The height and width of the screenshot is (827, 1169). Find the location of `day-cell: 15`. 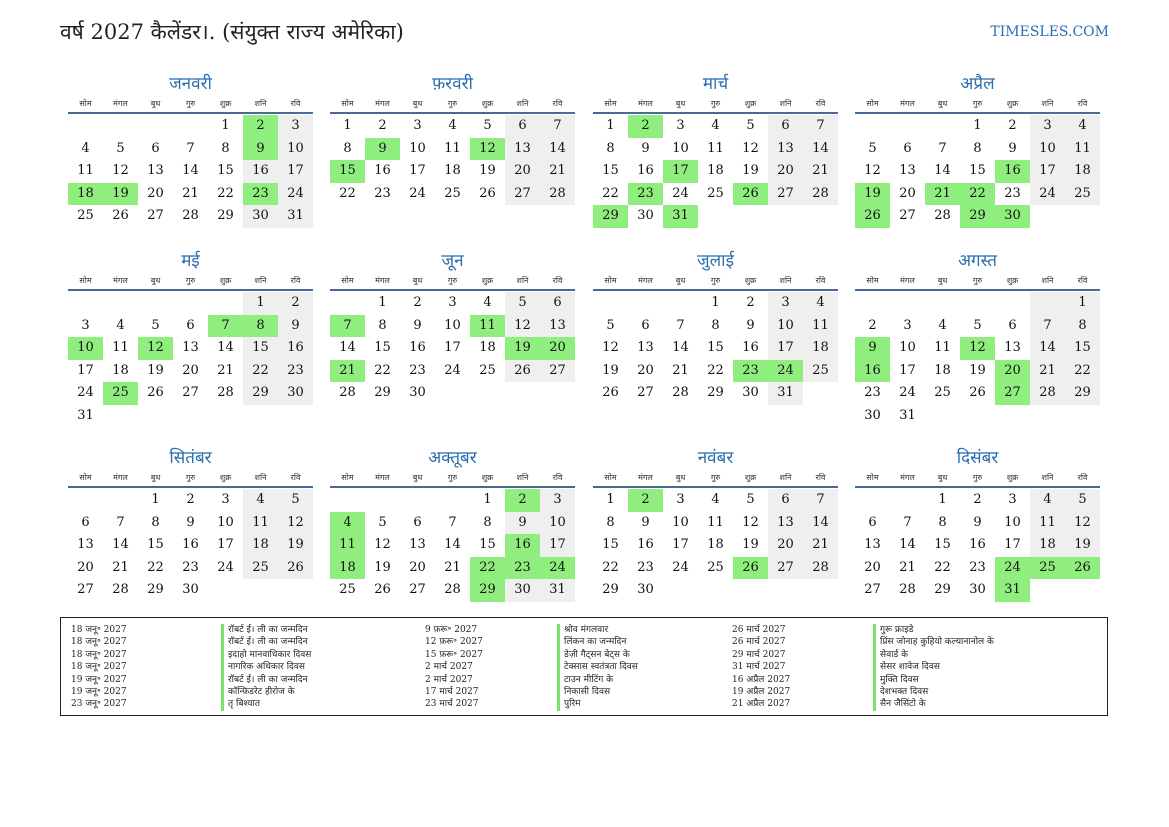

day-cell: 15 is located at coordinates (942, 544).